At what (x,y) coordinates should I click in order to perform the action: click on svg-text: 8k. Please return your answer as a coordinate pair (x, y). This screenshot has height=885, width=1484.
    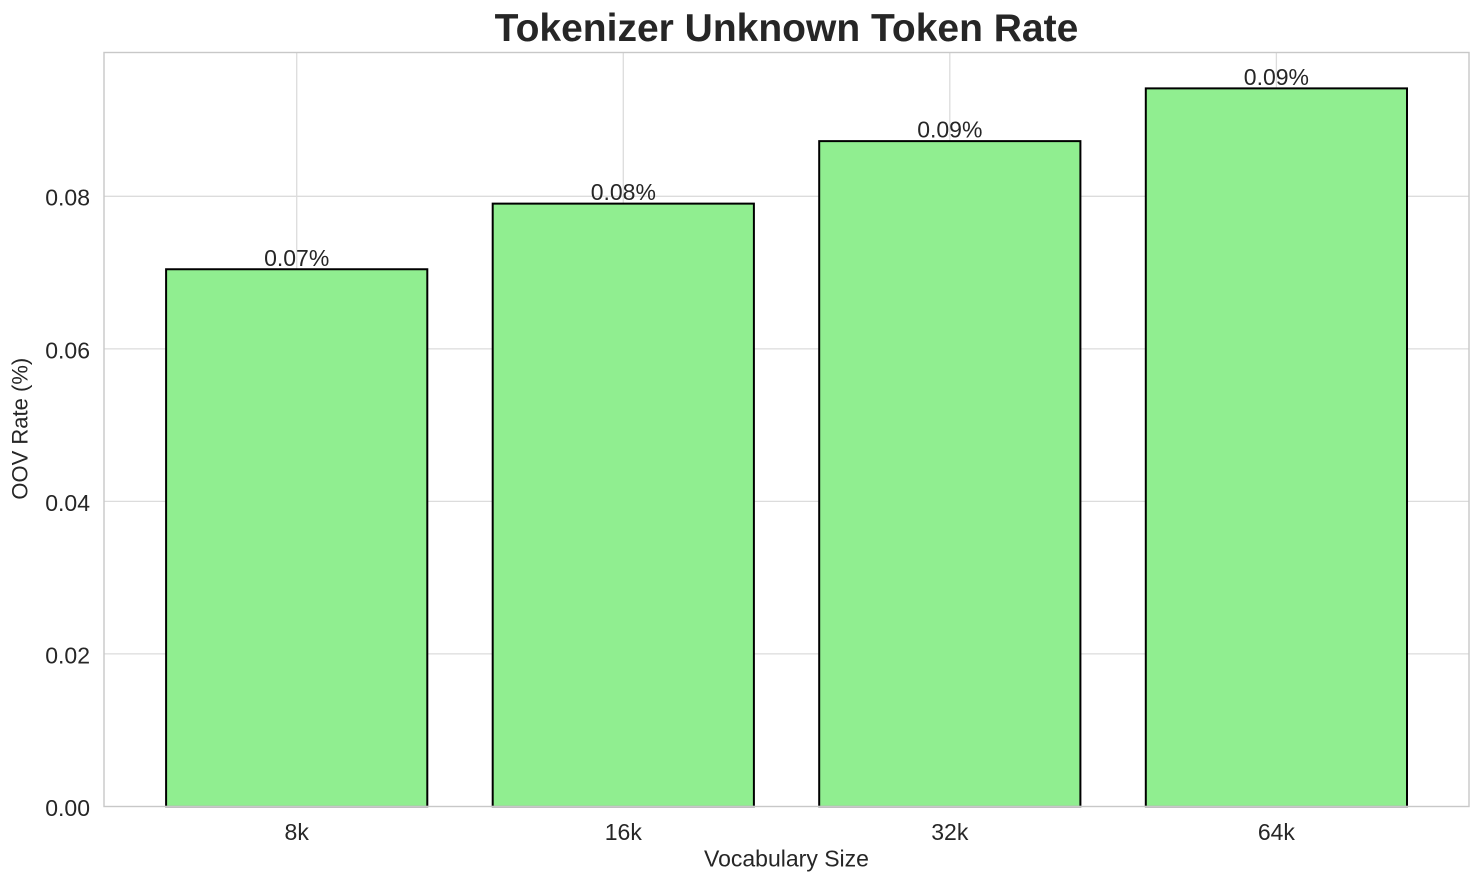
    Looking at the image, I should click on (297, 832).